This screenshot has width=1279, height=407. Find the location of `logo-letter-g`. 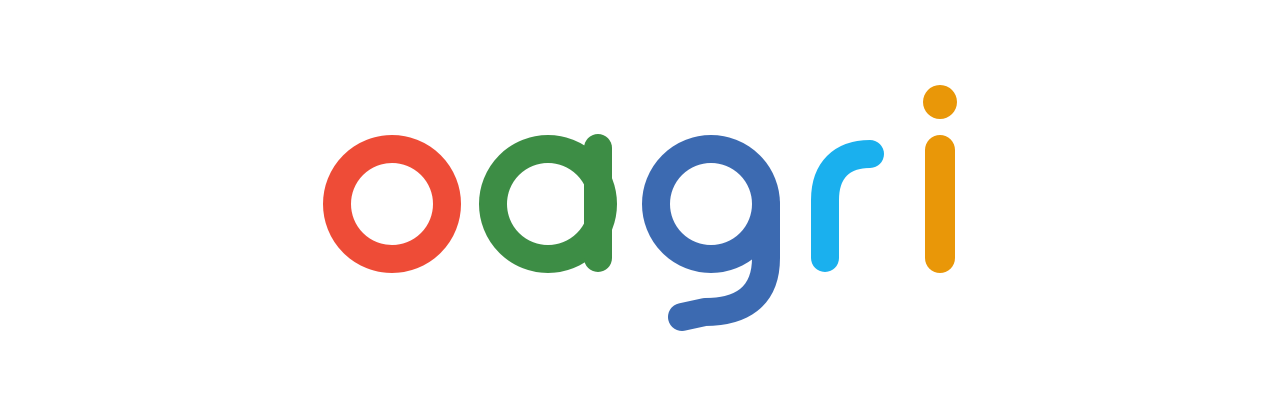

logo-letter-g is located at coordinates (711, 233).